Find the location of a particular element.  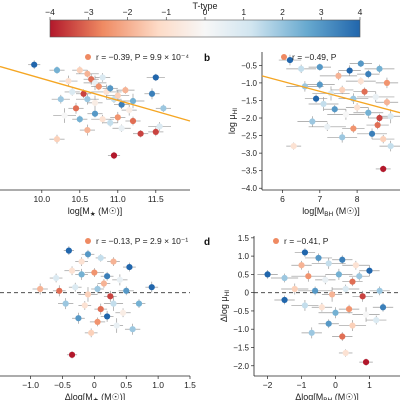

colorbar-tick-label: 4 is located at coordinates (360, 12).